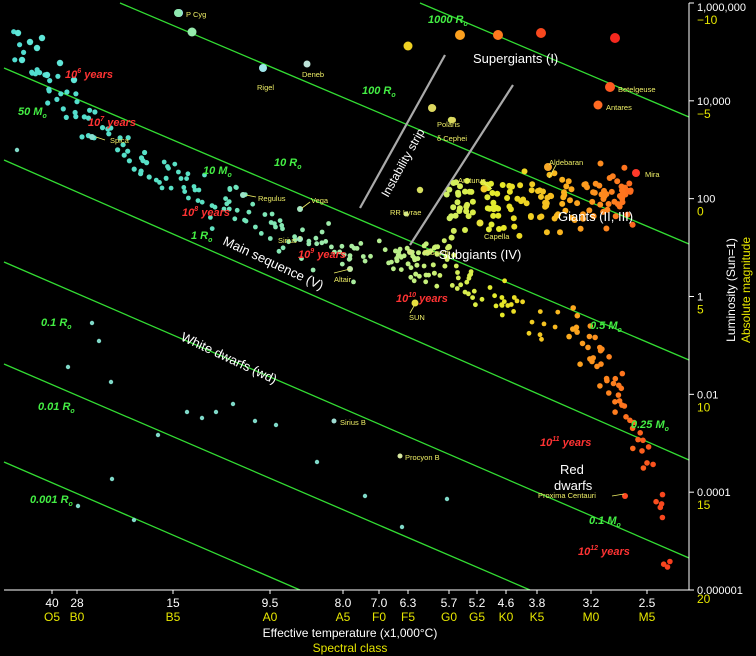 This screenshot has width=756, height=656. What do you see at coordinates (714, 493) in the screenshot?
I see `y-tick-luminosity: 0.0001` at bounding box center [714, 493].